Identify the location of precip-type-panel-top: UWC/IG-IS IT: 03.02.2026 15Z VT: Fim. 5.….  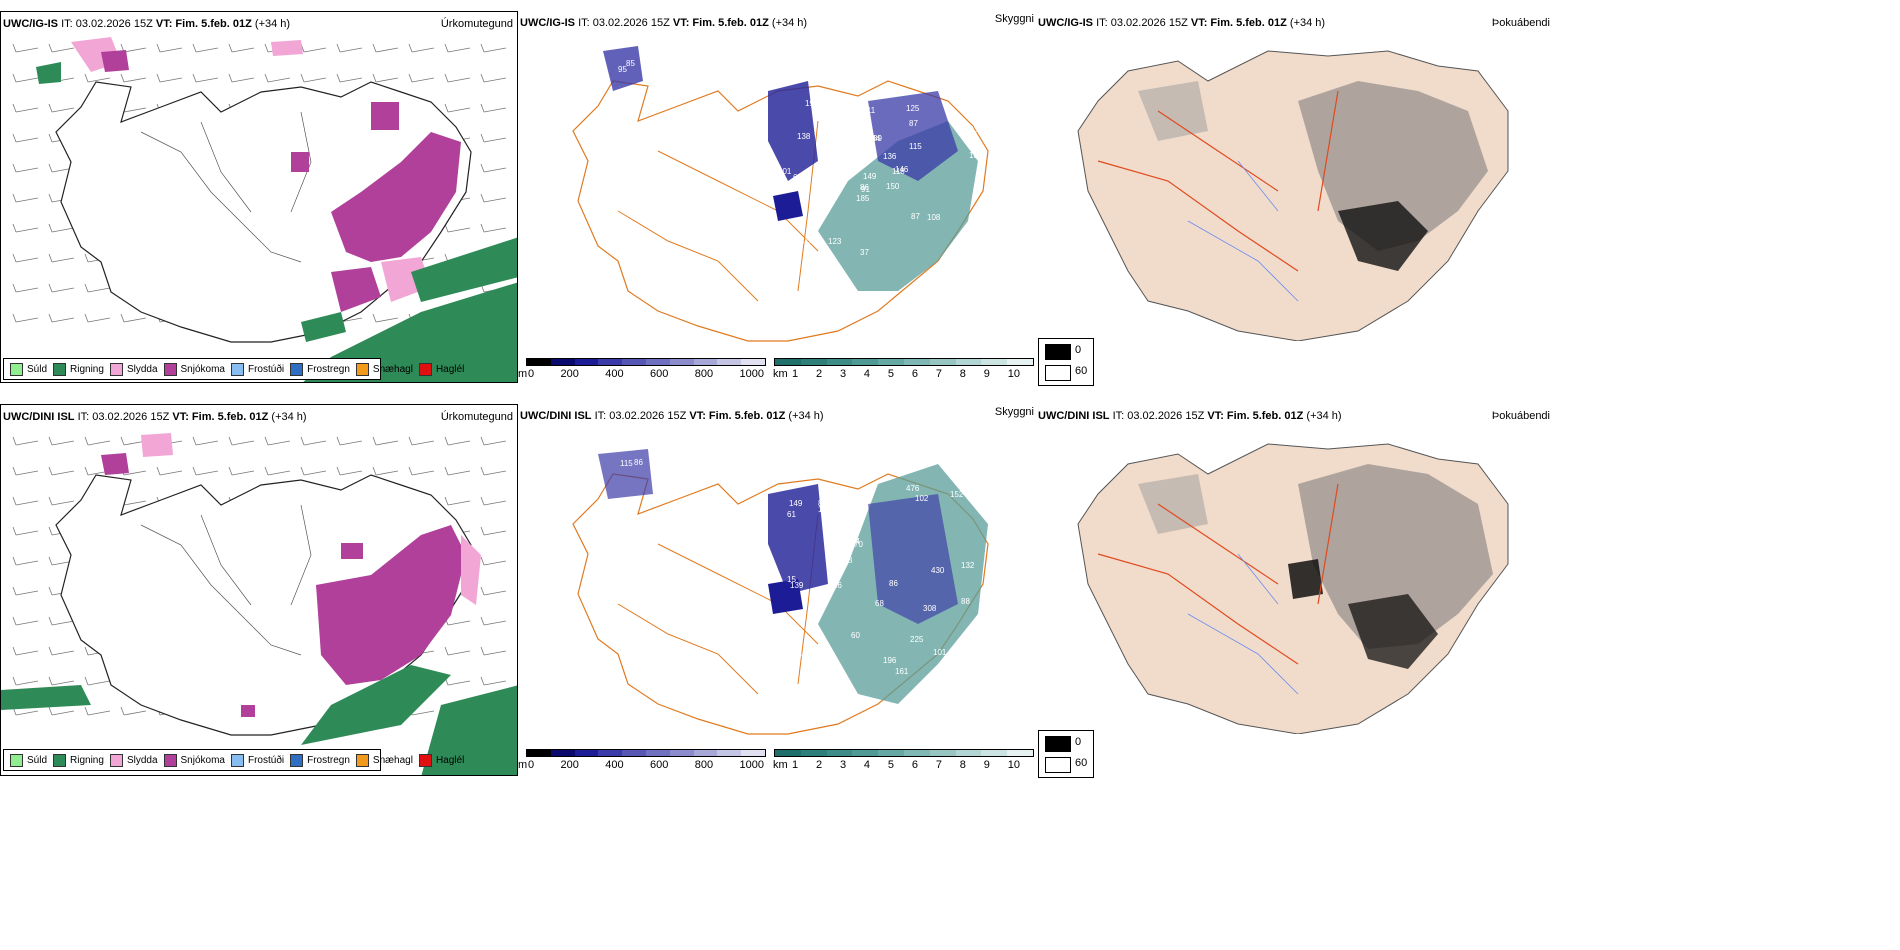
(259, 197).